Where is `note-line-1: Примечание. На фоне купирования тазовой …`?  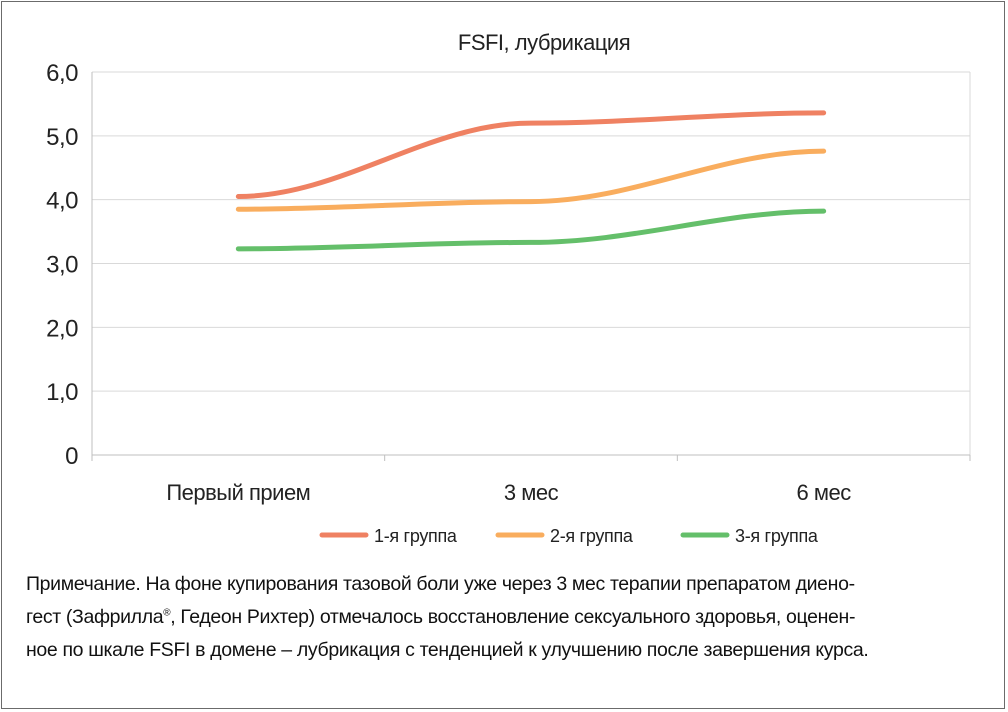
note-line-1: Примечание. На фоне купирования тазовой … is located at coordinates (440, 584).